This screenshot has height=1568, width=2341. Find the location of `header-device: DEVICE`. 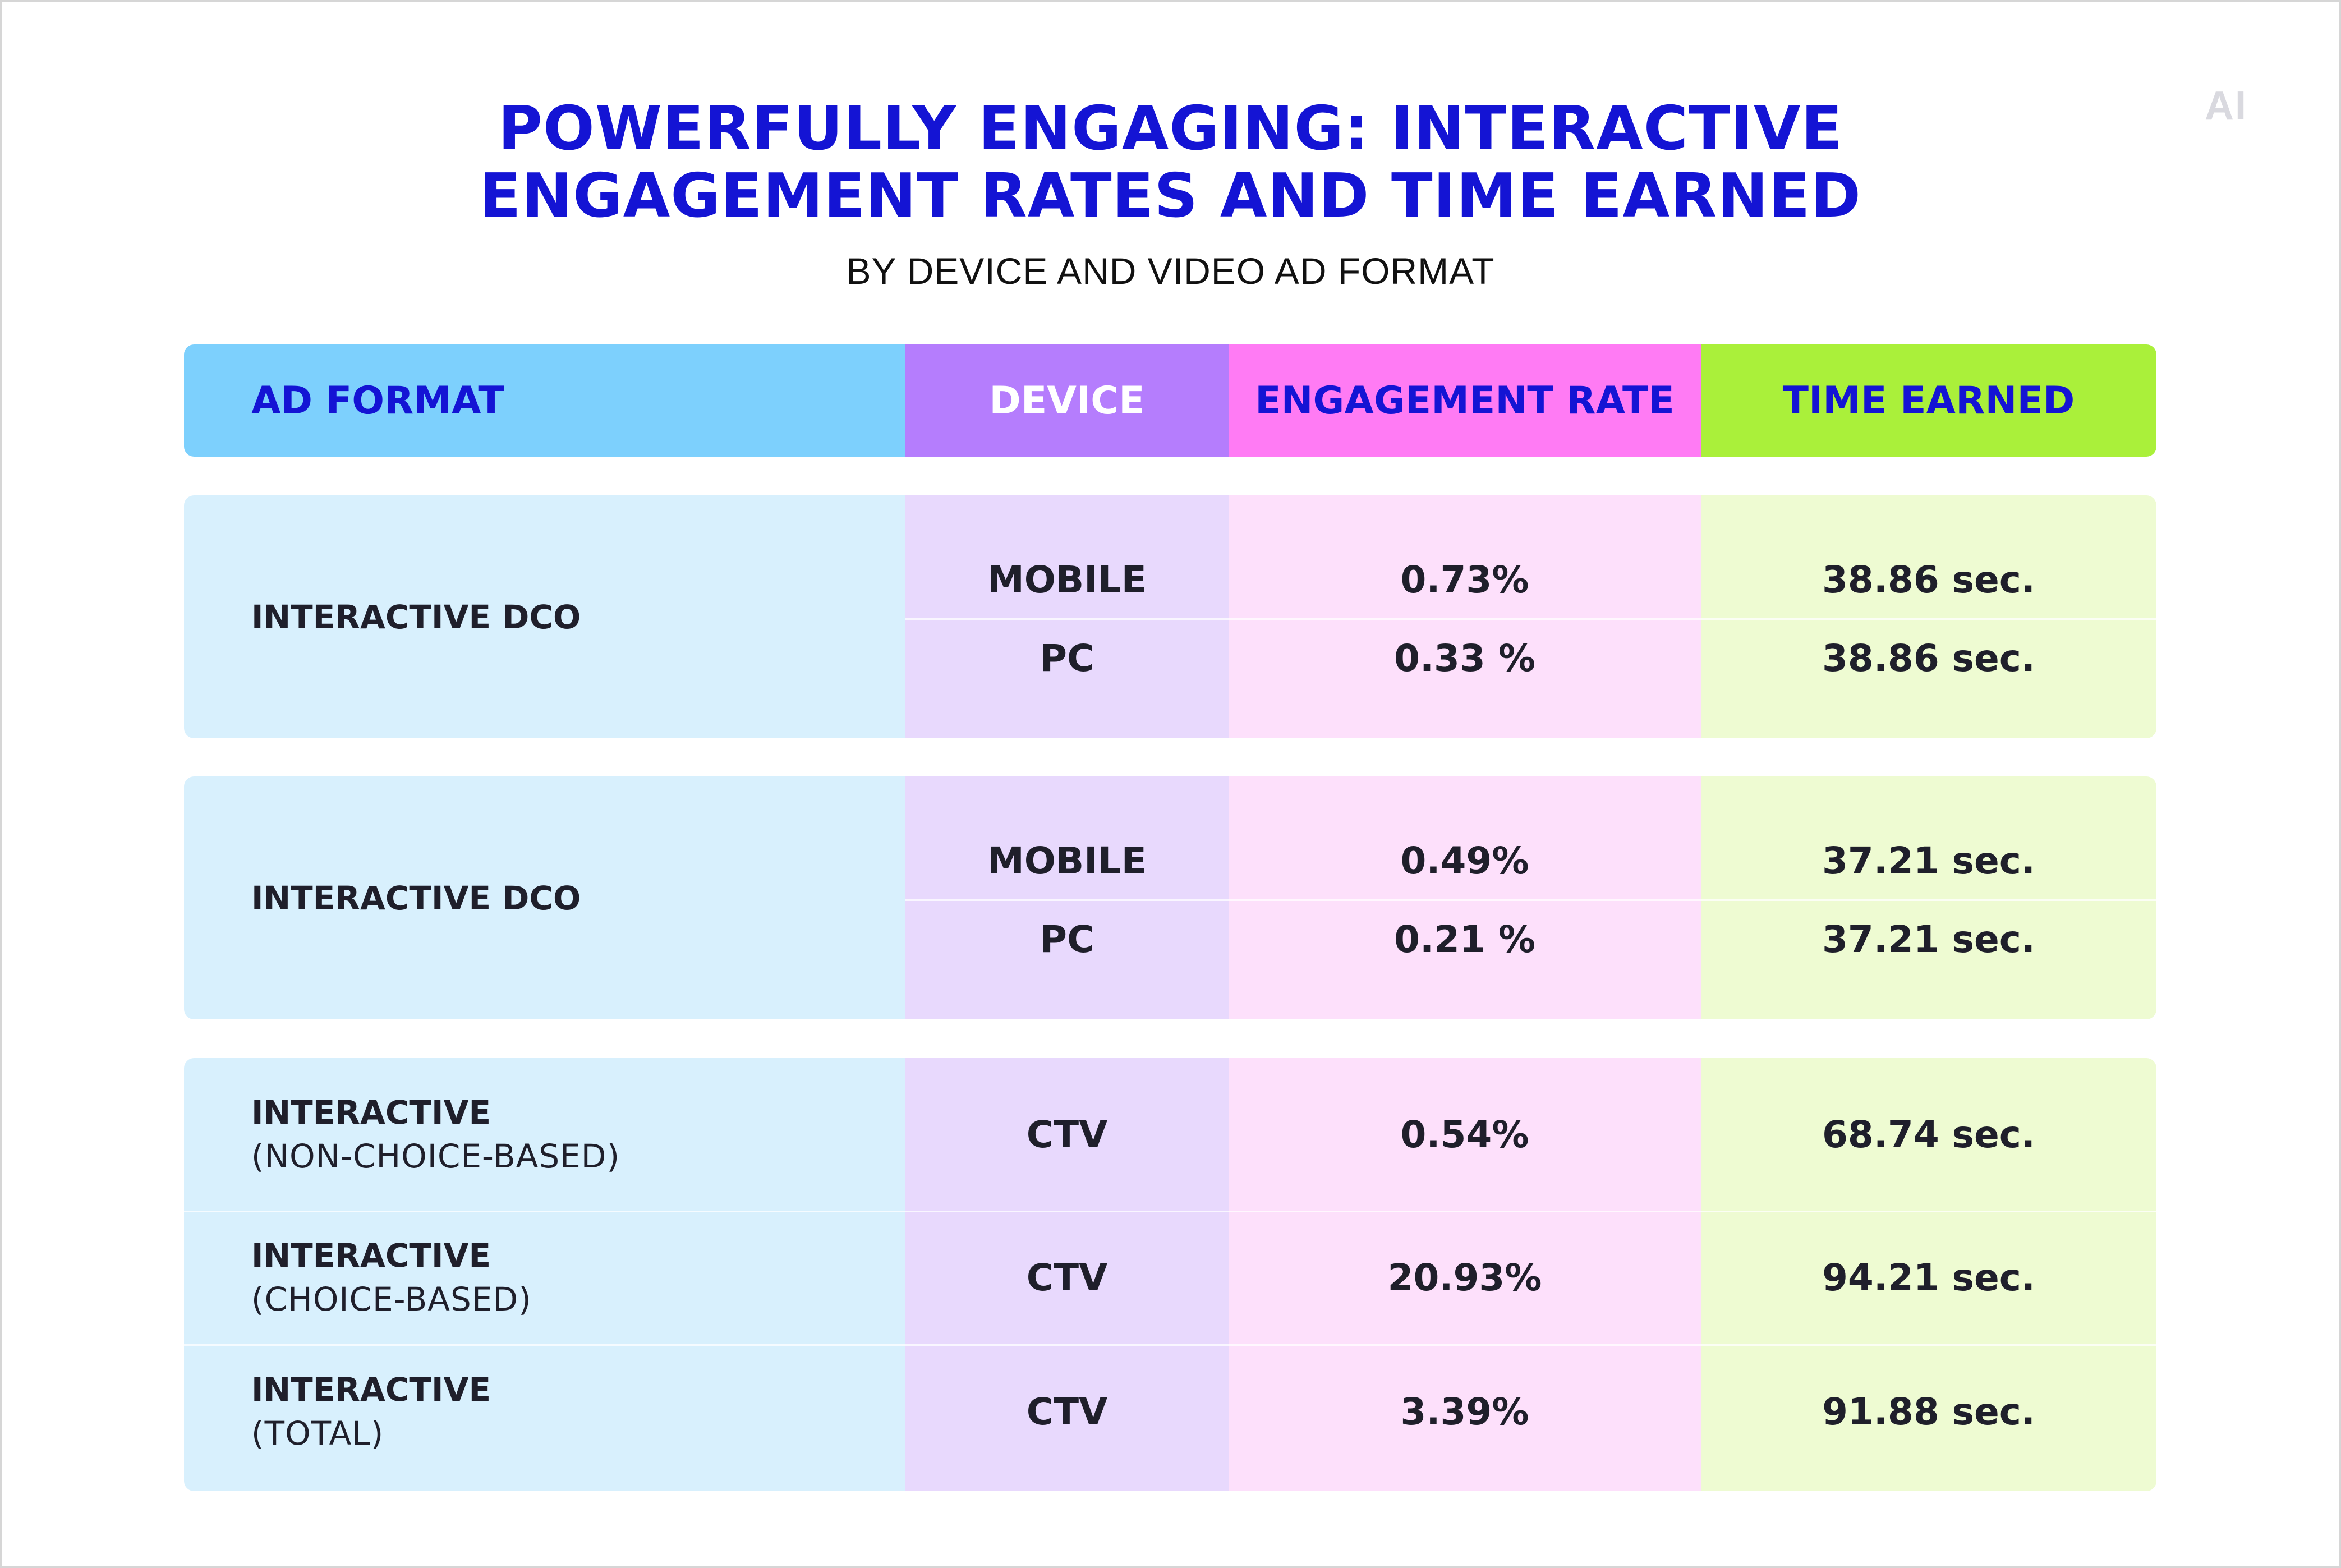

header-device: DEVICE is located at coordinates (1067, 400).